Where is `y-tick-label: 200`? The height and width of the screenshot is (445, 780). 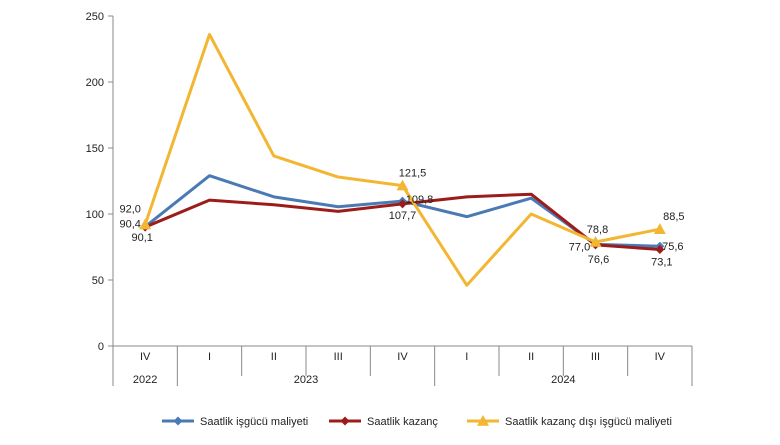
y-tick-label: 200 is located at coordinates (95, 83).